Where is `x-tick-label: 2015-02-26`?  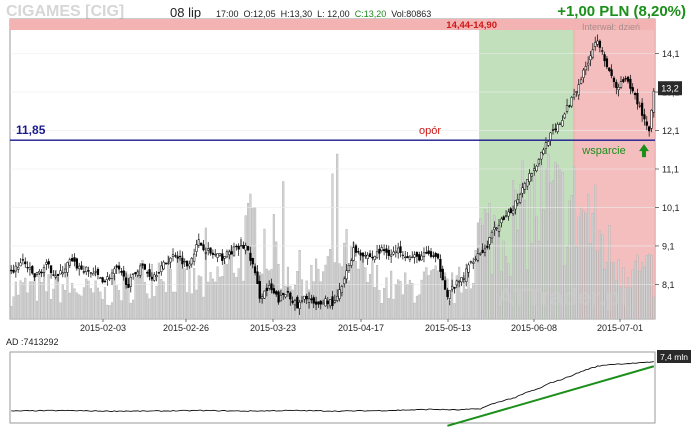
x-tick-label: 2015-02-26 is located at coordinates (186, 328).